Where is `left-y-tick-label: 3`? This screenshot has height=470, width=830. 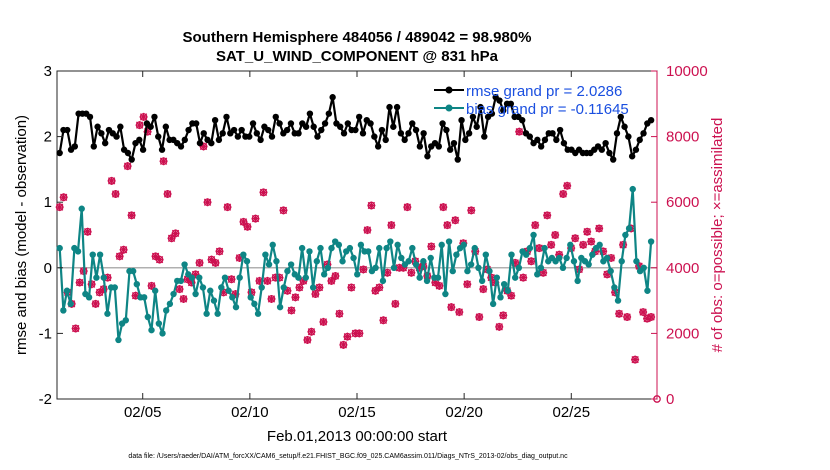
left-y-tick-label: 3 is located at coordinates (48, 71).